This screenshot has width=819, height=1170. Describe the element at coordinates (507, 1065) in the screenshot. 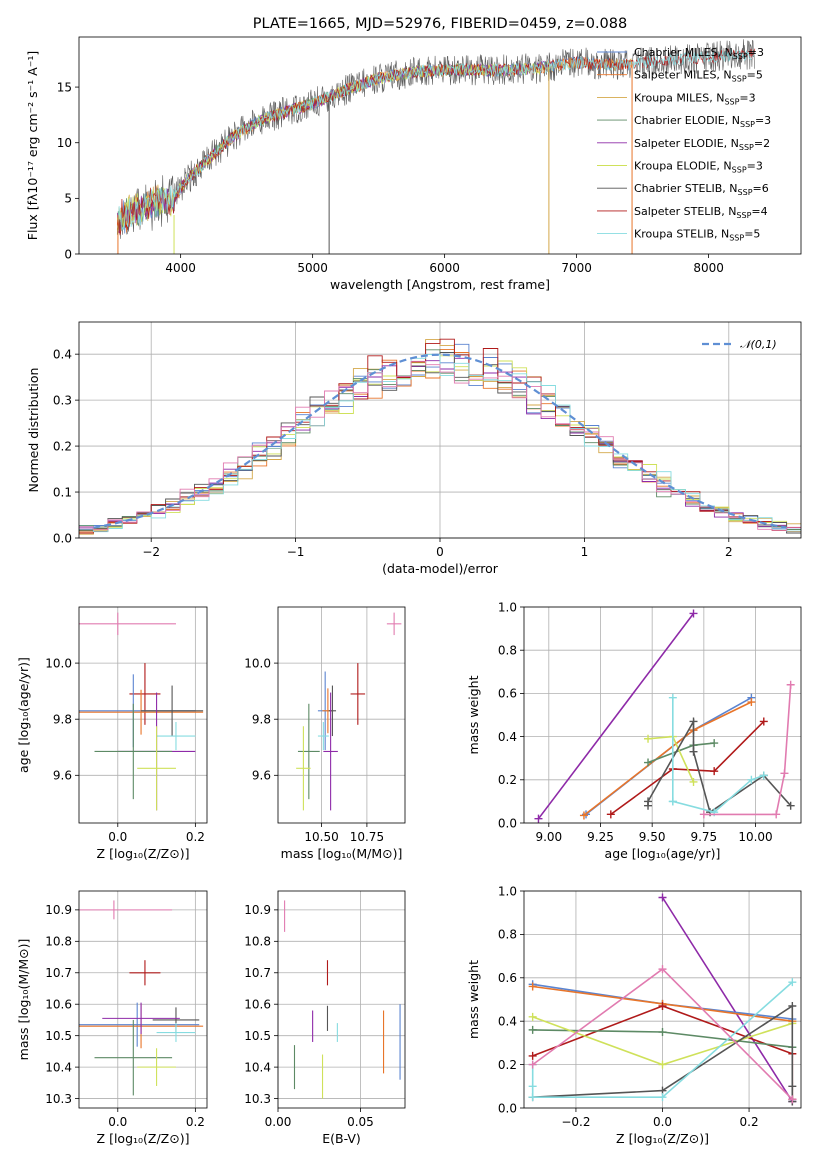

I see `y-tick-label: 0.2` at that location.